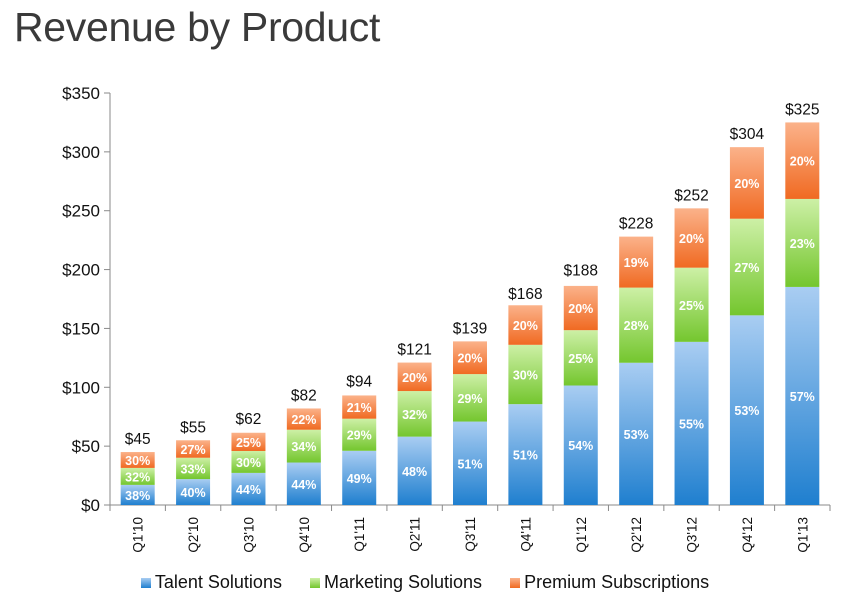  Describe the element at coordinates (138, 535) in the screenshot. I see `x-tick-label: Q1'10` at that location.